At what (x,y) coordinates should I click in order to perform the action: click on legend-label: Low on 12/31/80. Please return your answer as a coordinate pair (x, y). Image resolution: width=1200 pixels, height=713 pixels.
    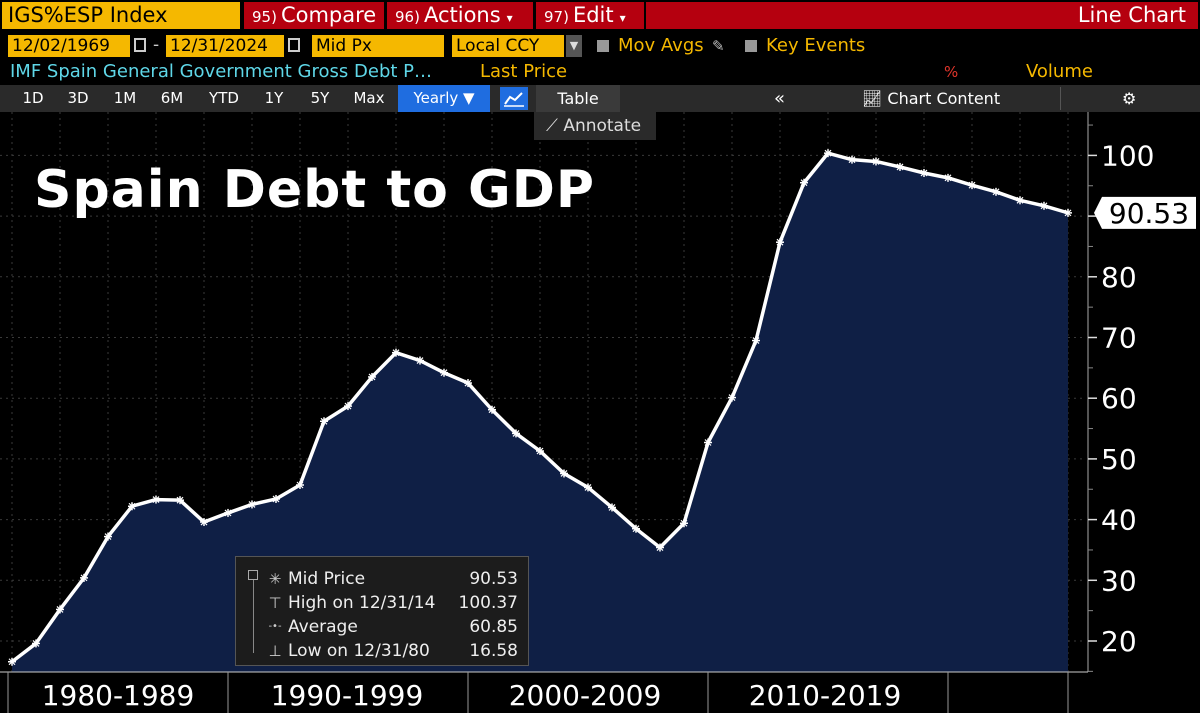
    Looking at the image, I should click on (359, 651).